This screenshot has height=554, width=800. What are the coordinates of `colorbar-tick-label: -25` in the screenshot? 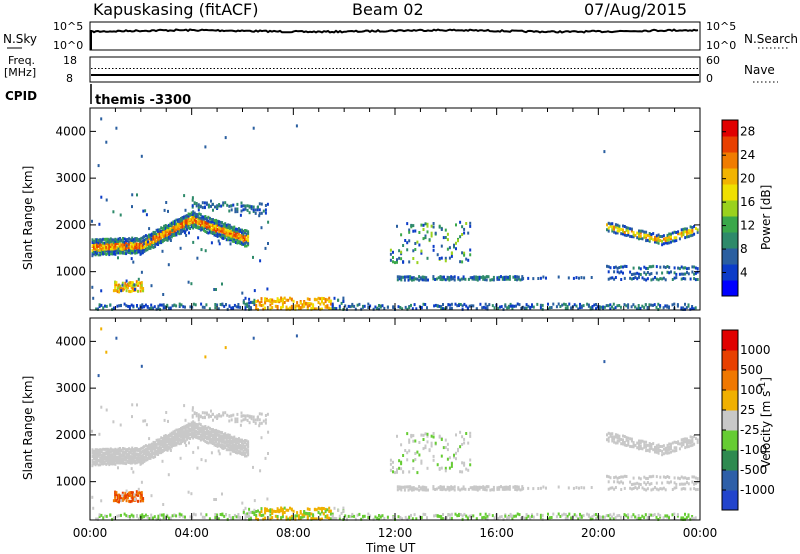 It's located at (750, 430).